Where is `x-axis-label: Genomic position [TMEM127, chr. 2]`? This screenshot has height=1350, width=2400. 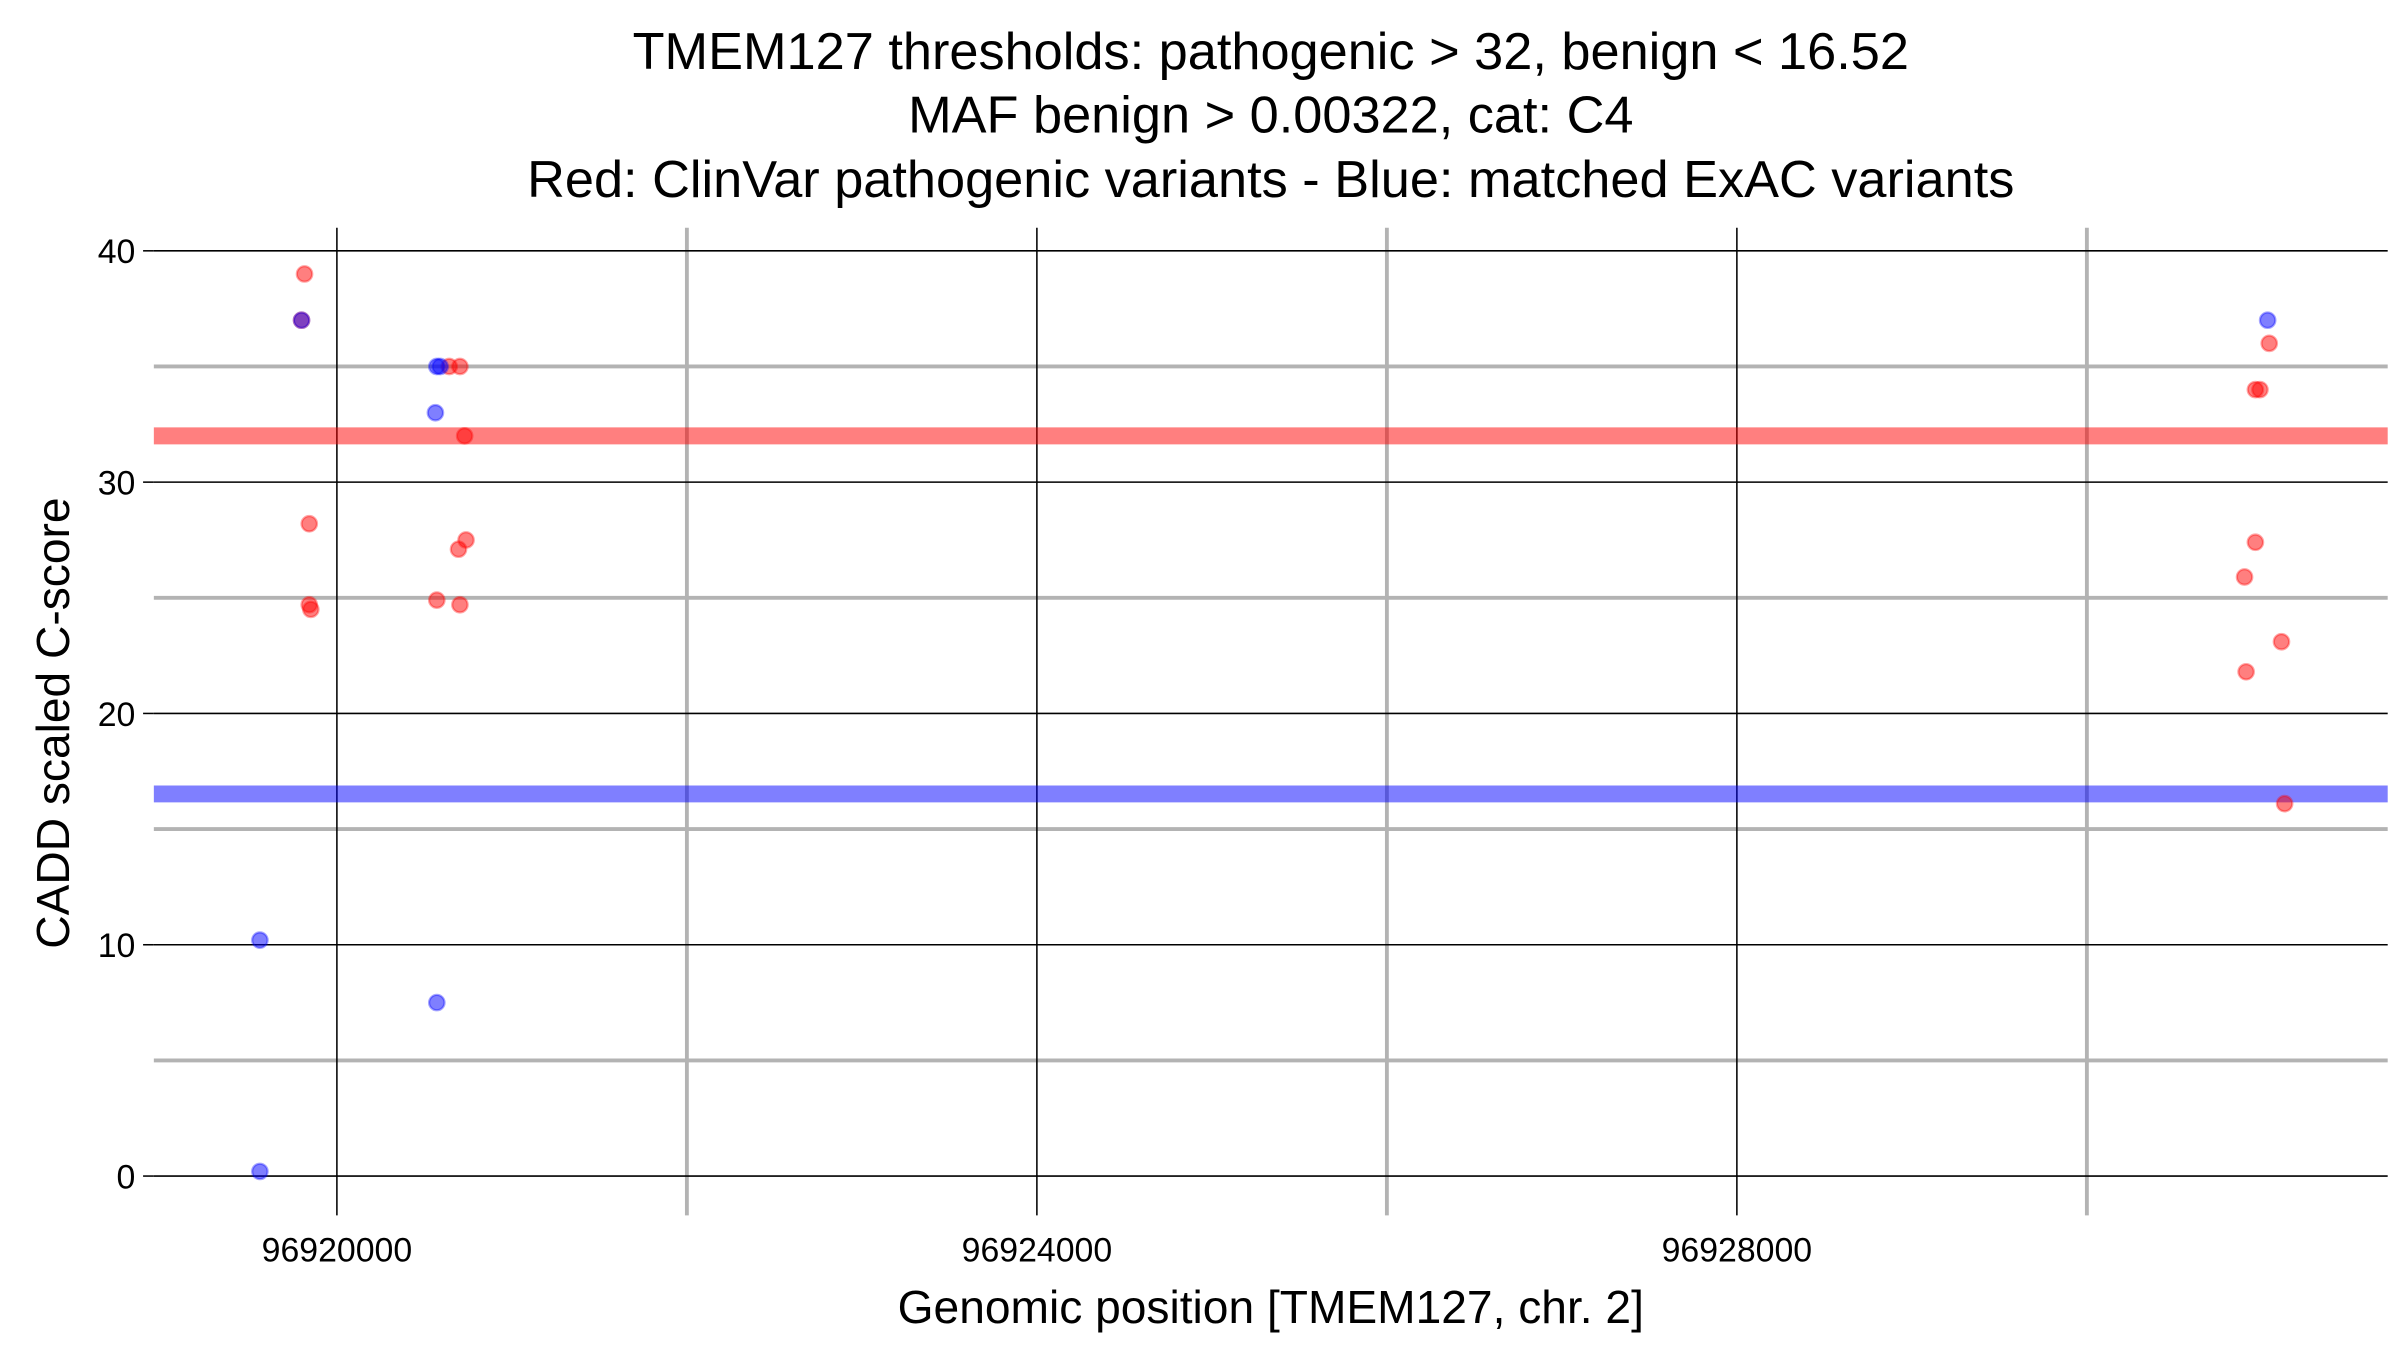
x-axis-label: Genomic position [TMEM127, chr. 2] is located at coordinates (1271, 1307).